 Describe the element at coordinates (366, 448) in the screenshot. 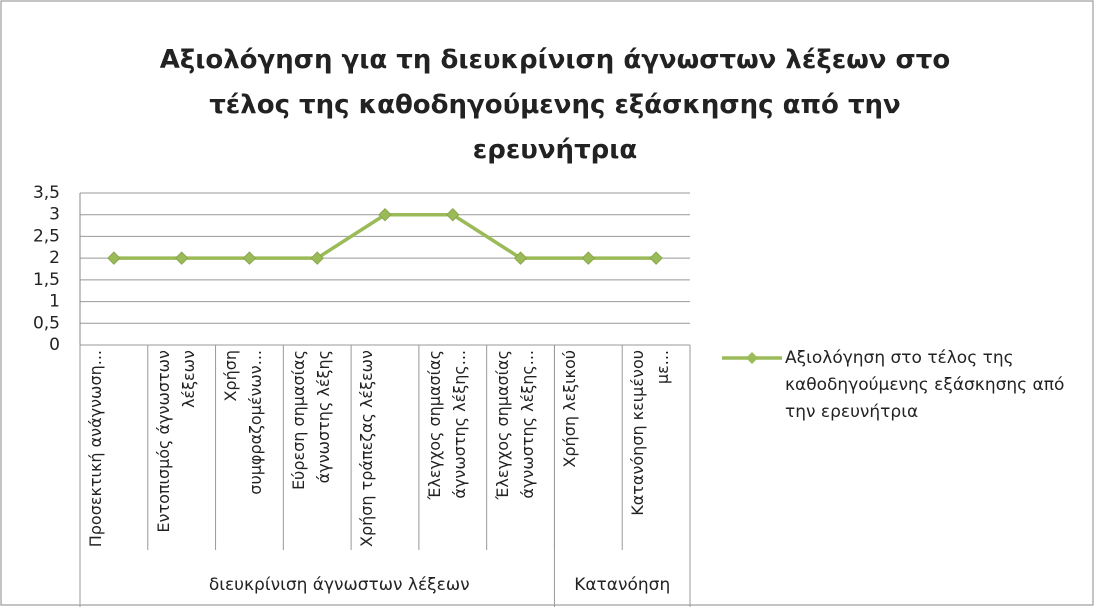

I see `x-tick-label: Χρήση τράπεζας λέξεων` at that location.